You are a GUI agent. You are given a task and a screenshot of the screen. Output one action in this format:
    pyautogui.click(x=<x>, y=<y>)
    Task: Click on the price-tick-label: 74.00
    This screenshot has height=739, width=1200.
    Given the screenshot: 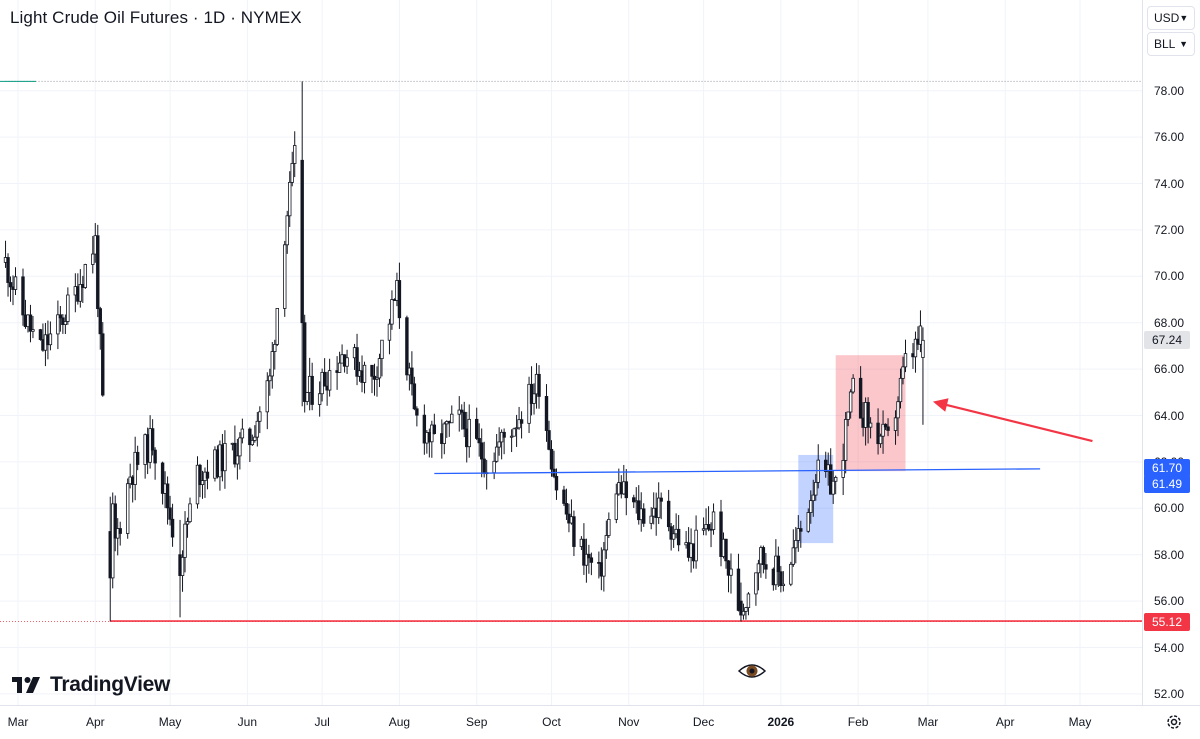 What is the action you would take?
    pyautogui.click(x=1169, y=183)
    